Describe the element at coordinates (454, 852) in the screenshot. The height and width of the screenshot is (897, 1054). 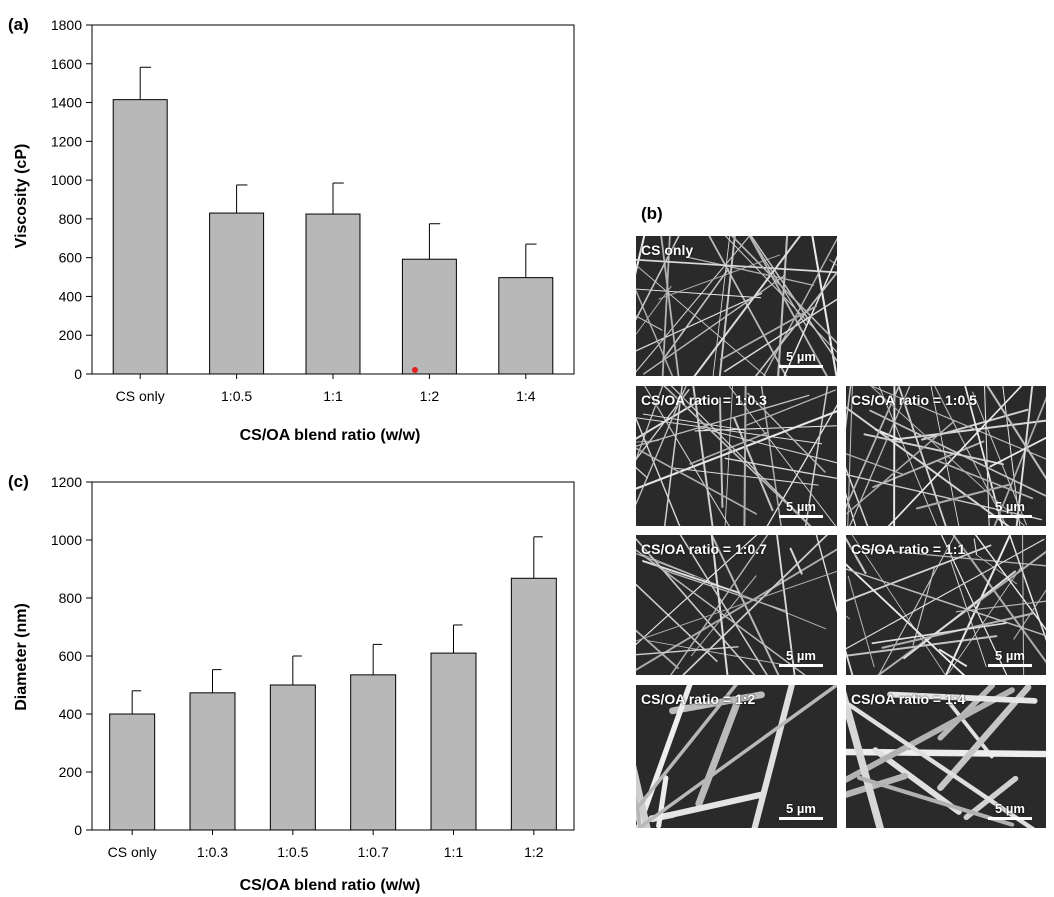
I see `x-tick-label: 1:1` at that location.